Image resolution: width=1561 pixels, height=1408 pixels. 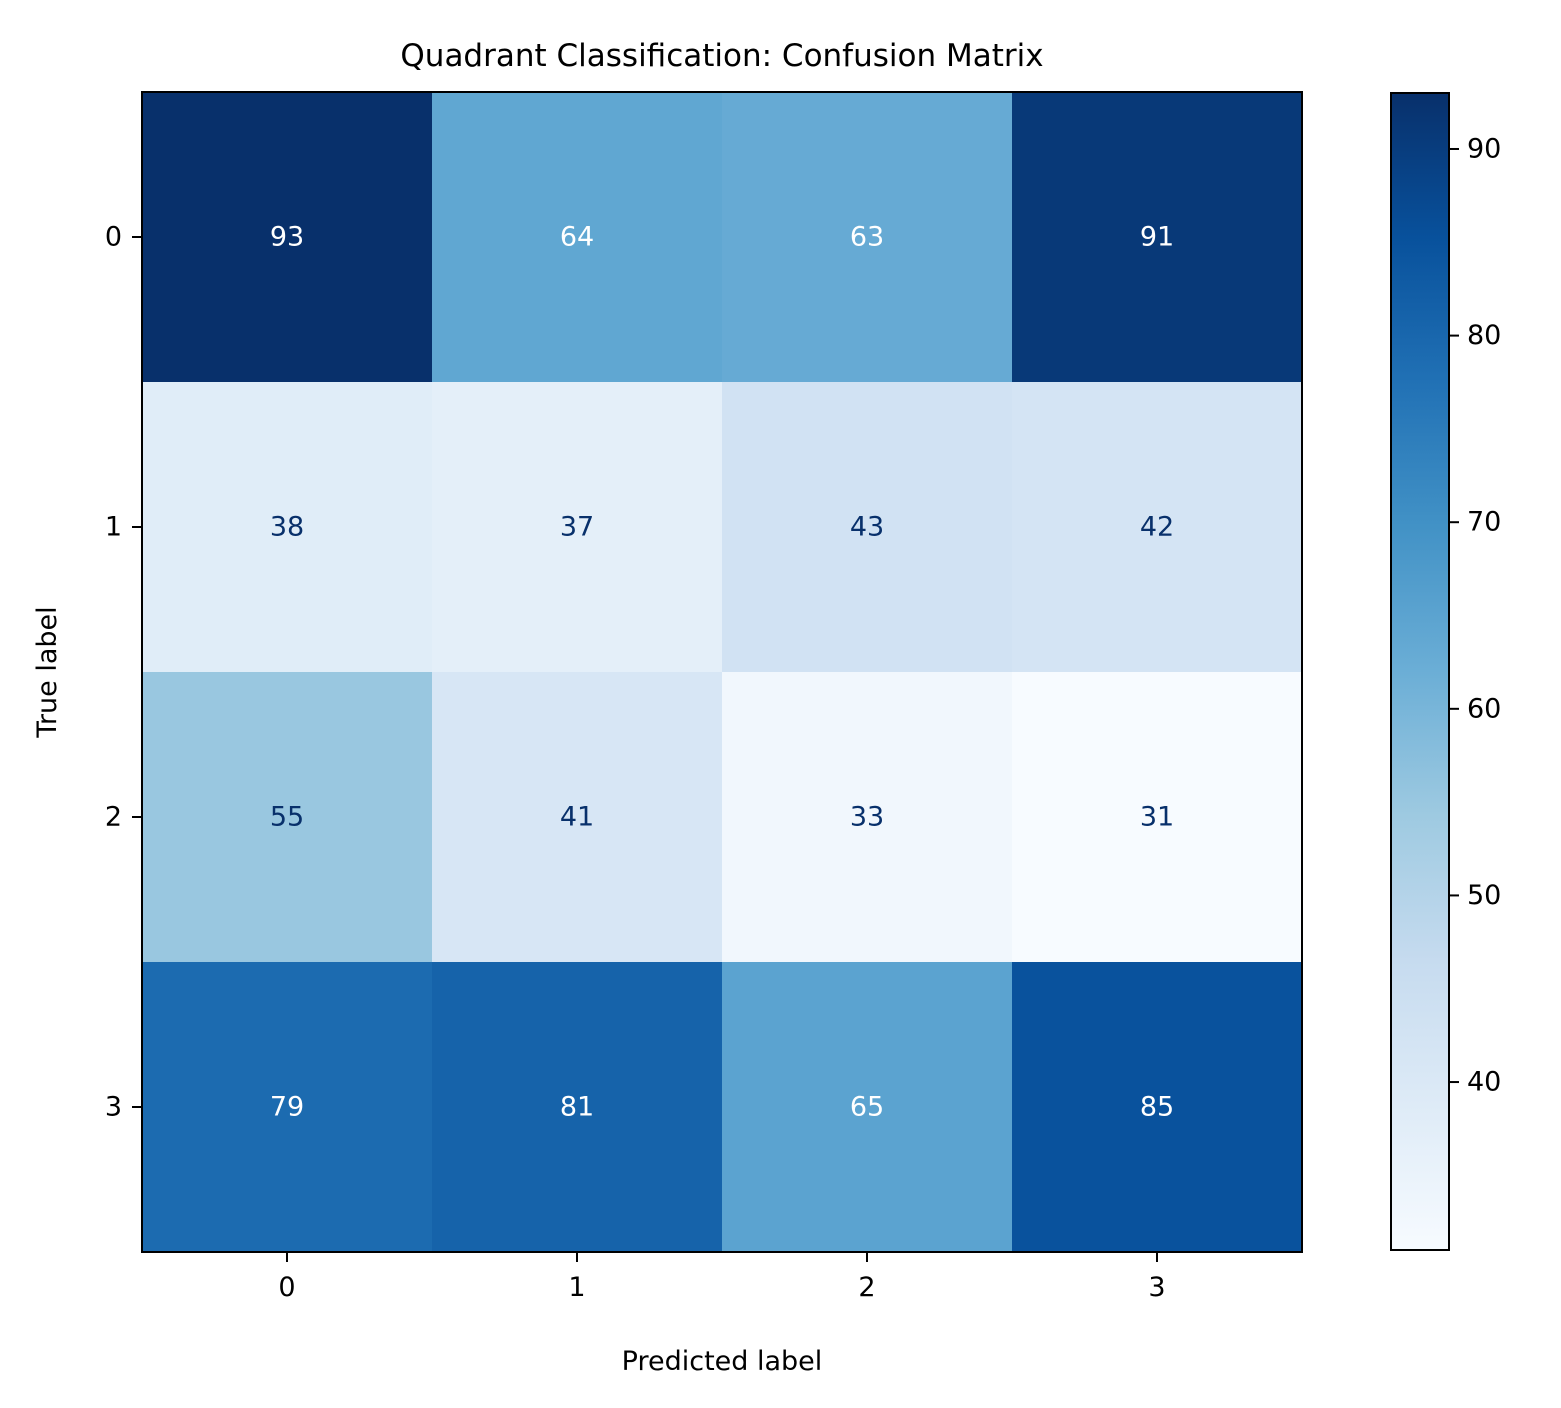 What do you see at coordinates (1484, 148) in the screenshot?
I see `colorbar-tick-label: 90` at bounding box center [1484, 148].